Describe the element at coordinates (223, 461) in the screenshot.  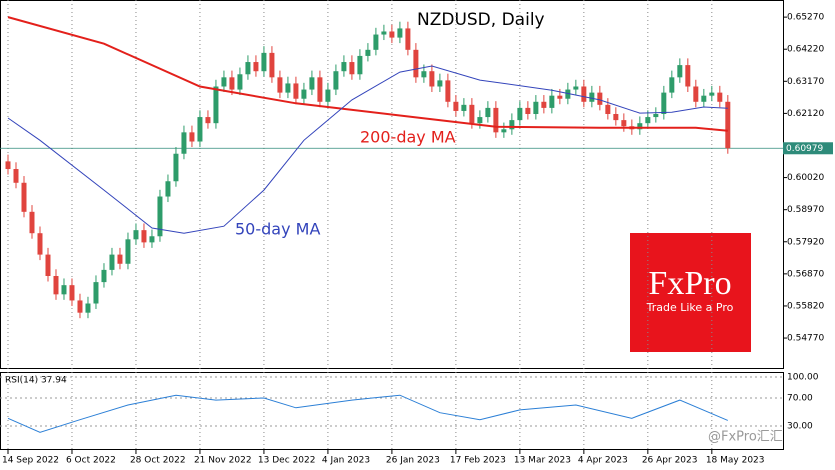
I see `x-tick-label: 21 Nov 2022` at that location.